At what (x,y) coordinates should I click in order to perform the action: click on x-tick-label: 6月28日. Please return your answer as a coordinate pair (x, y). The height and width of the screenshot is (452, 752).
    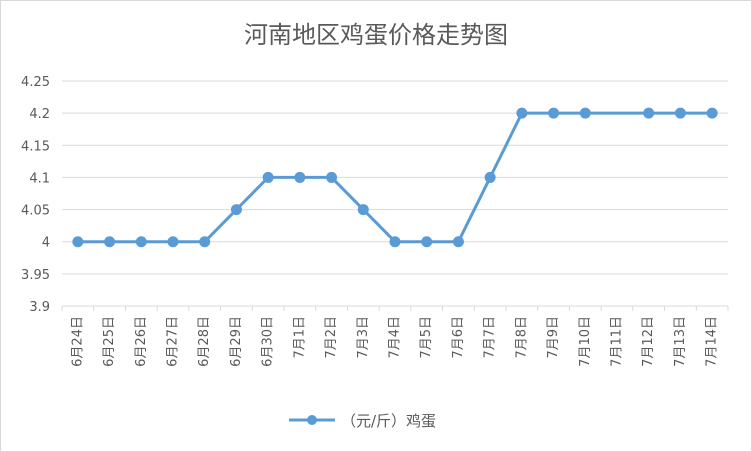
    Looking at the image, I should click on (204, 341).